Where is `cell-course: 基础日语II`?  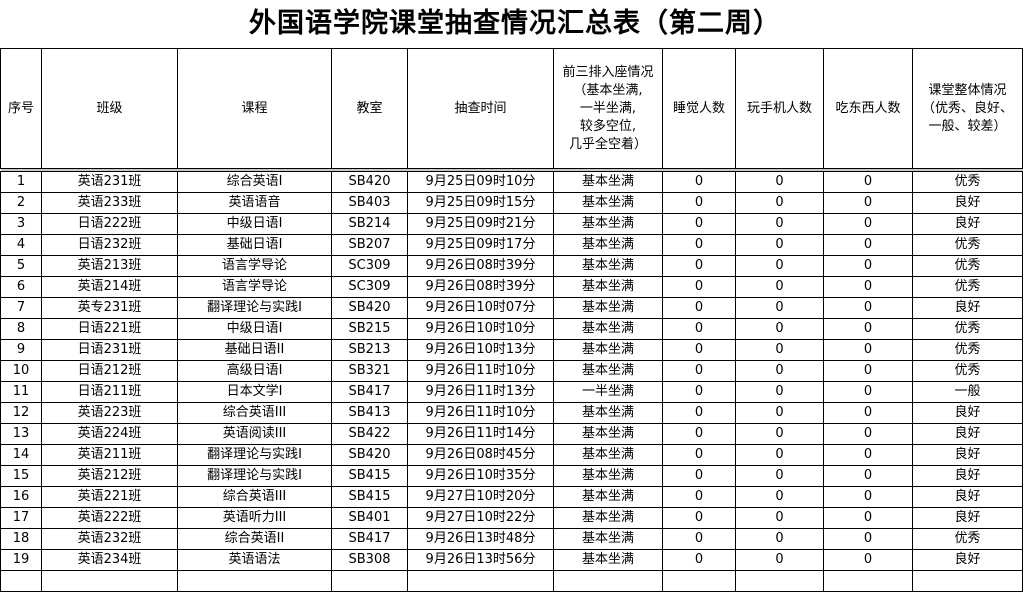 cell-course: 基础日语II is located at coordinates (254, 350).